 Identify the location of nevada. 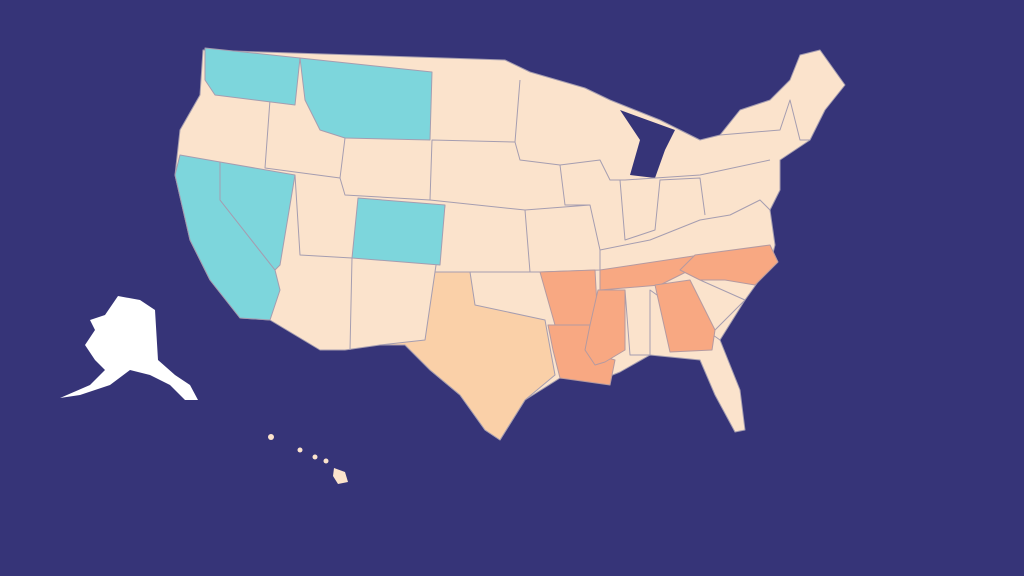
(257, 216).